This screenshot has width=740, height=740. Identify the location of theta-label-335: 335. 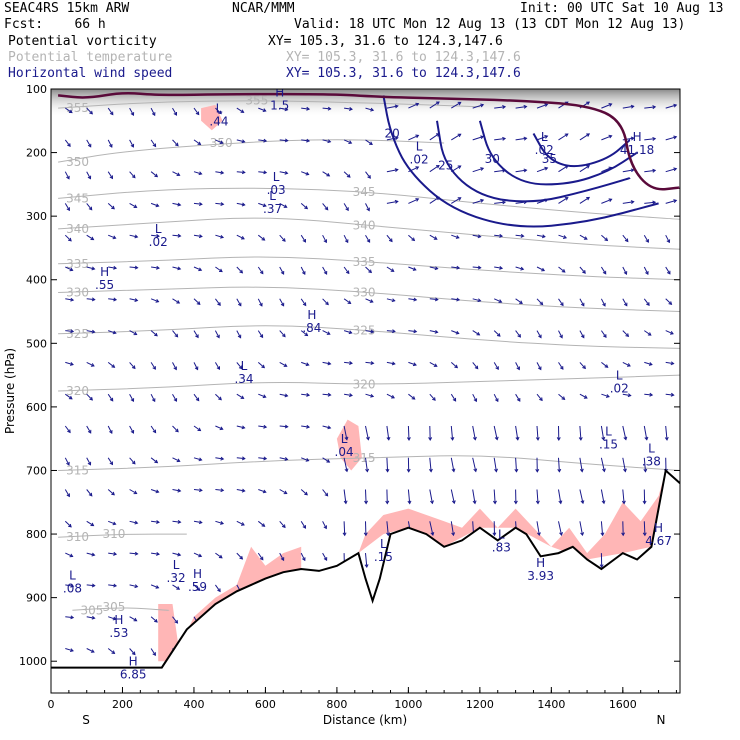
(364, 262).